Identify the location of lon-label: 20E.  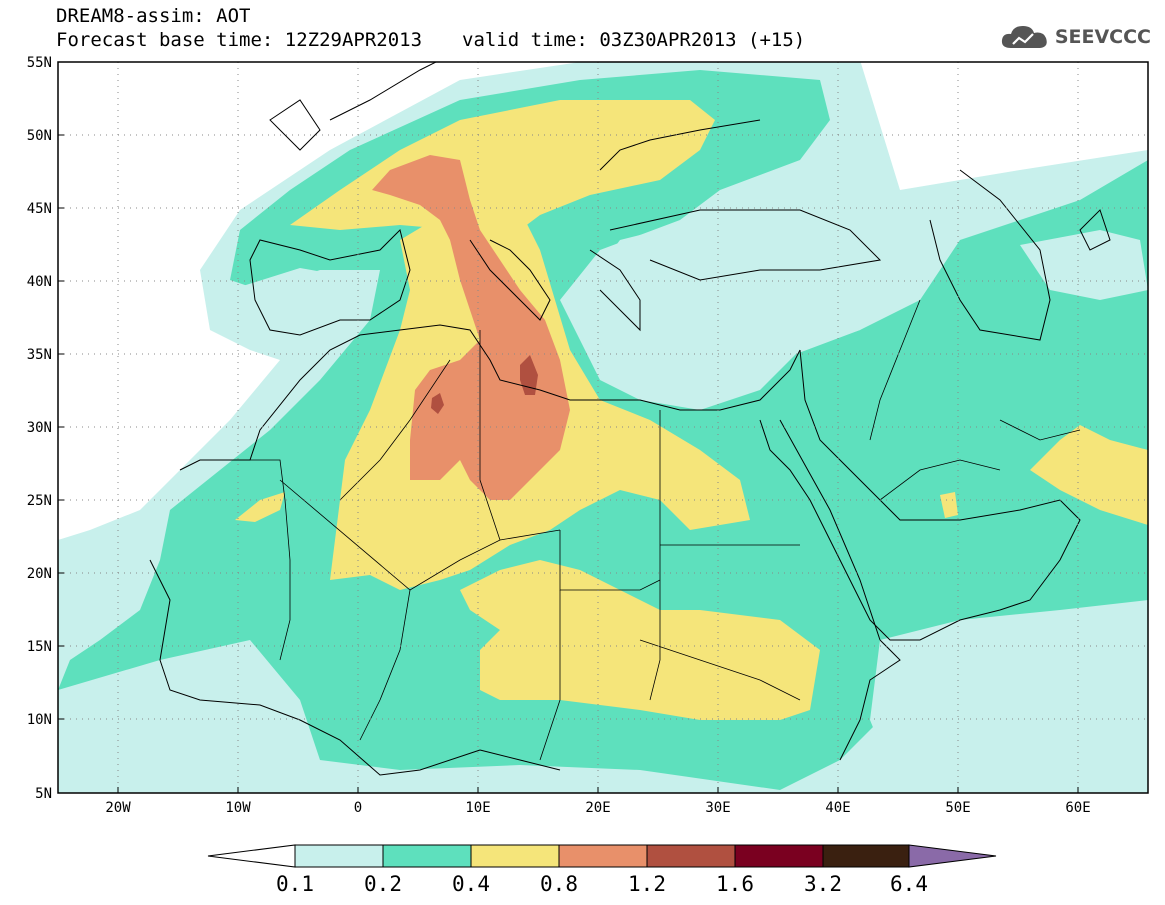
(597, 808).